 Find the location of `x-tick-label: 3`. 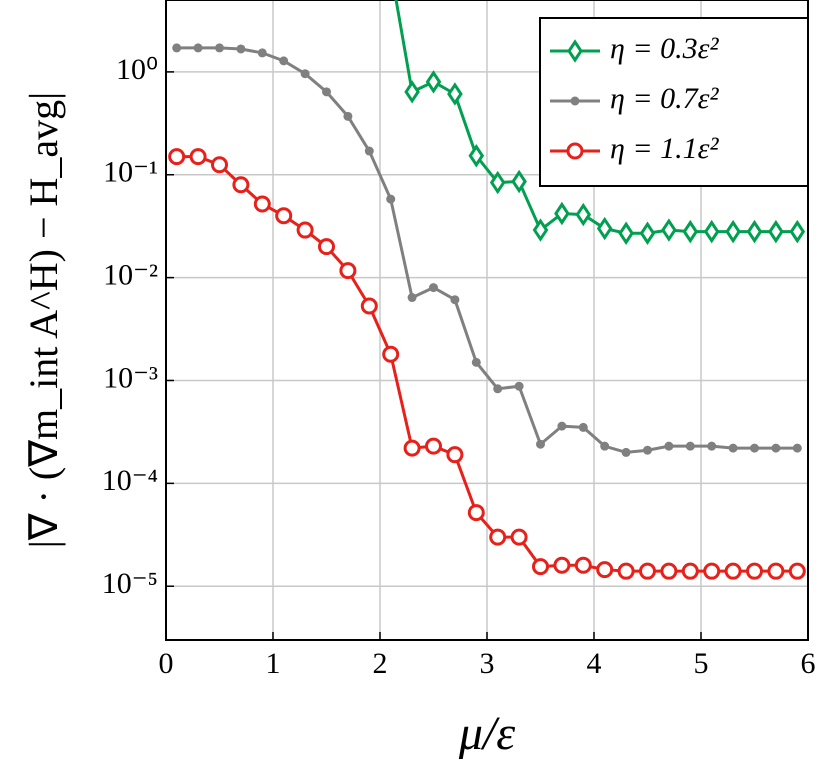

x-tick-label: 3 is located at coordinates (487, 663).